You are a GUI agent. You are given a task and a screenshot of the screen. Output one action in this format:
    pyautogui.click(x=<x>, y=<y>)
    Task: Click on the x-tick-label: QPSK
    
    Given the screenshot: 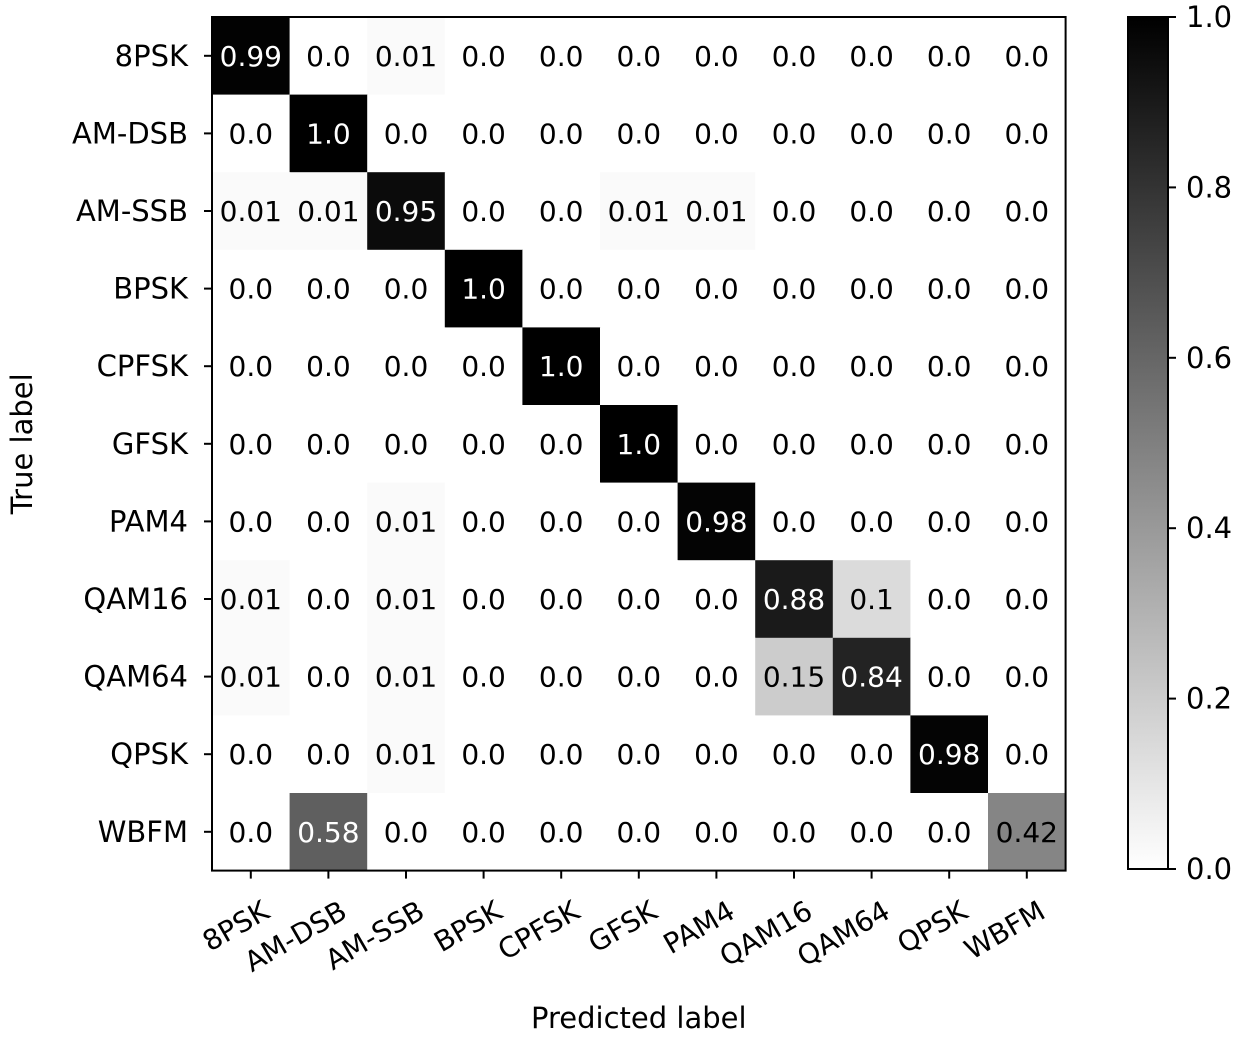 What is the action you would take?
    pyautogui.click(x=933, y=927)
    